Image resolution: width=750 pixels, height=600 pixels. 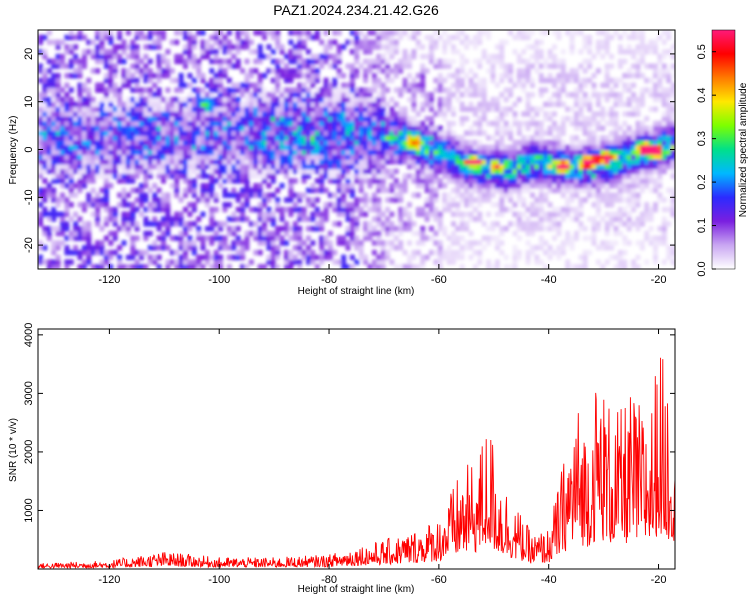 I want to click on snr-x-tick-label: -40, so click(x=549, y=580).